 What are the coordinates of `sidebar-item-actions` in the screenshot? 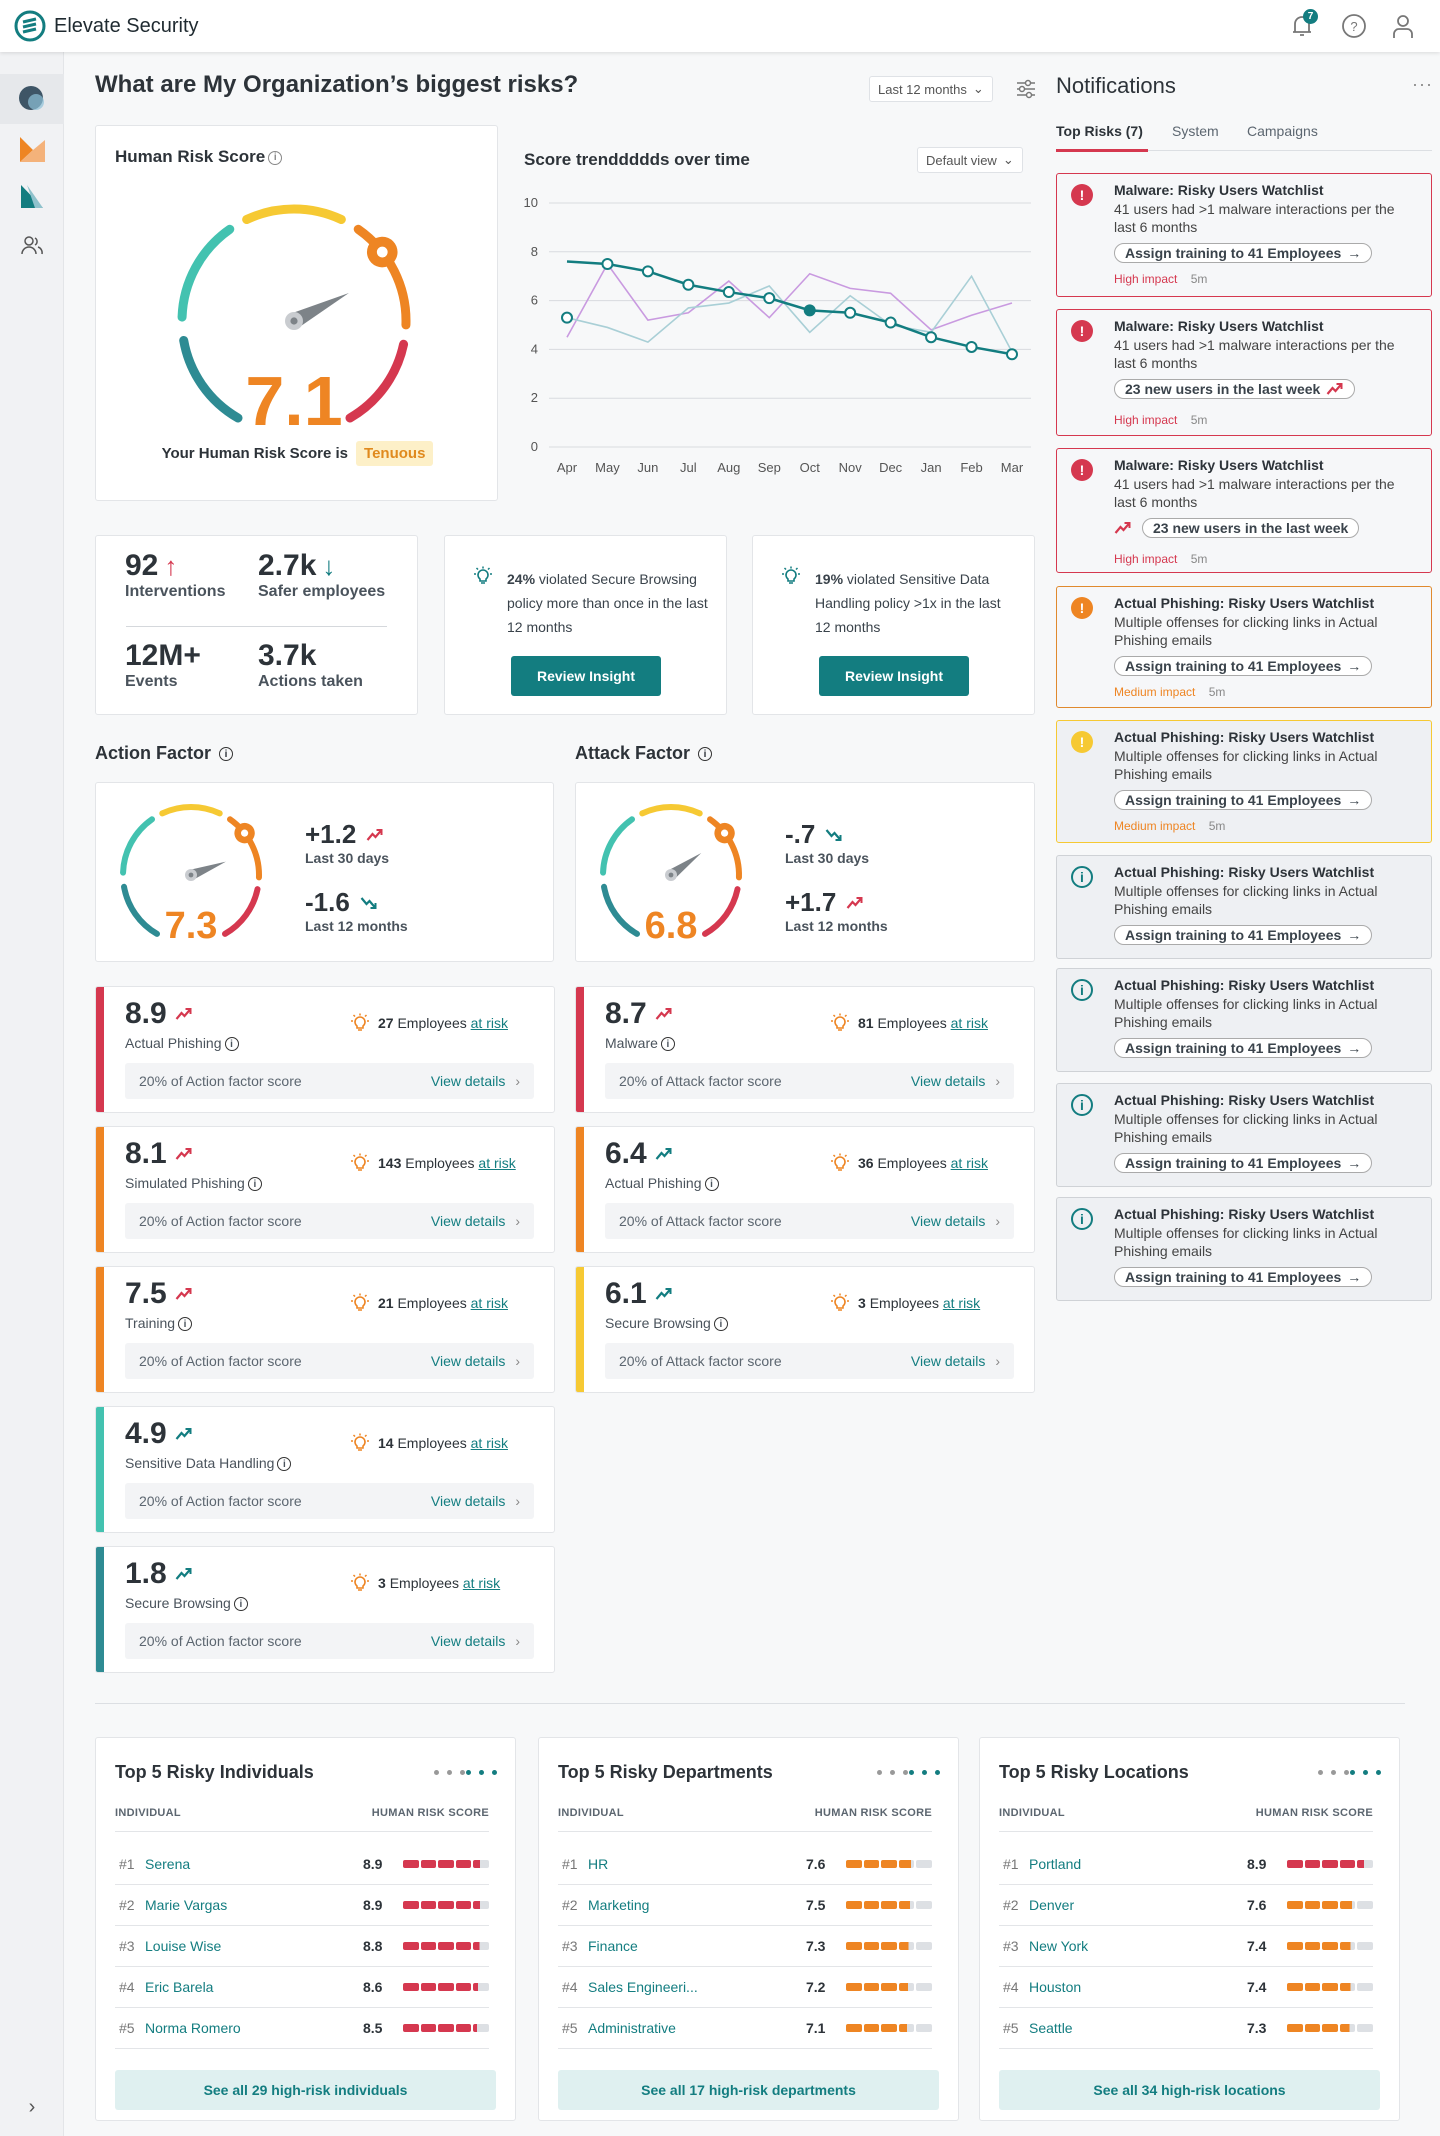 It's located at (32, 149).